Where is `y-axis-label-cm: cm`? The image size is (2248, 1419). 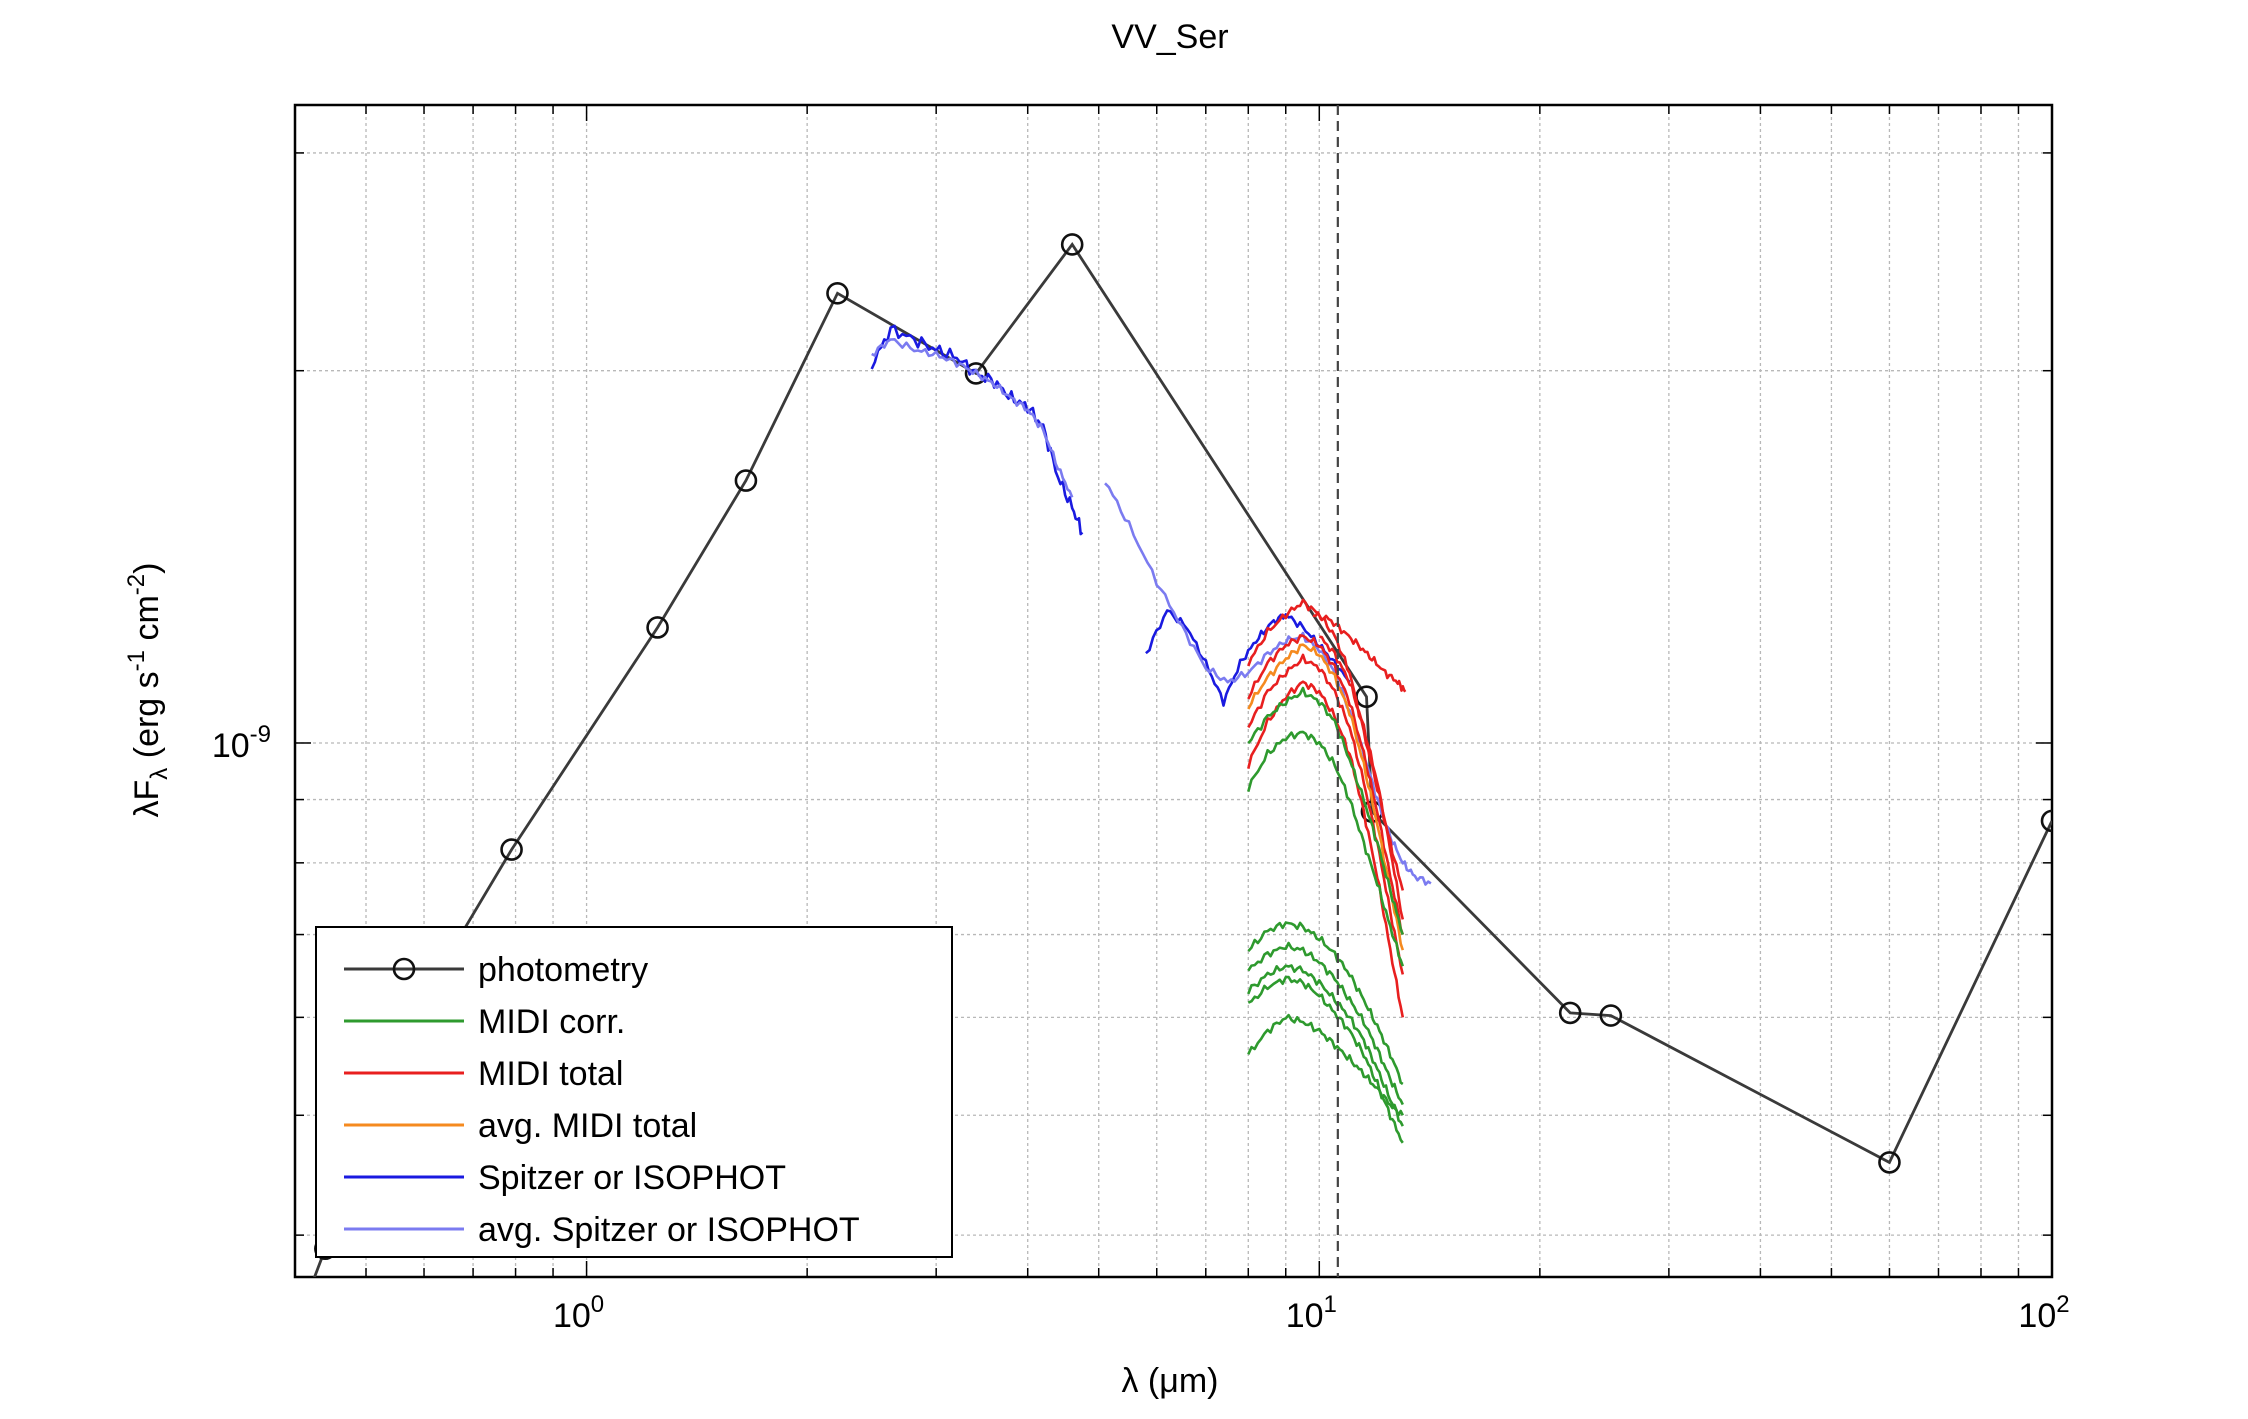
y-axis-label-cm: cm is located at coordinates (147, 622).